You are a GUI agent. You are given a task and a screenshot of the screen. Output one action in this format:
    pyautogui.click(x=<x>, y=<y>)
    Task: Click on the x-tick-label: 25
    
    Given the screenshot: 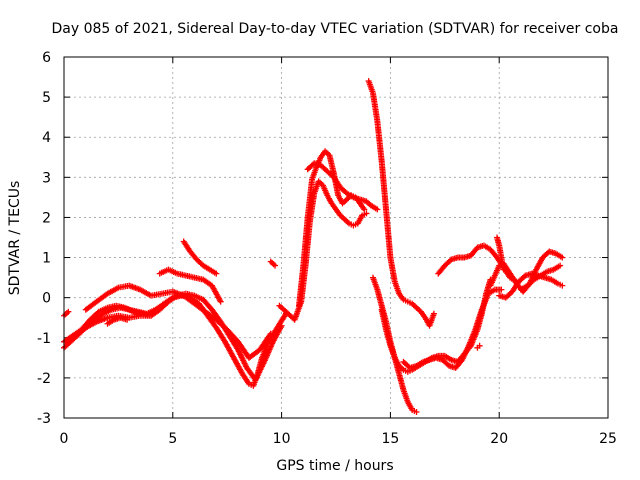 What is the action you would take?
    pyautogui.click(x=608, y=439)
    